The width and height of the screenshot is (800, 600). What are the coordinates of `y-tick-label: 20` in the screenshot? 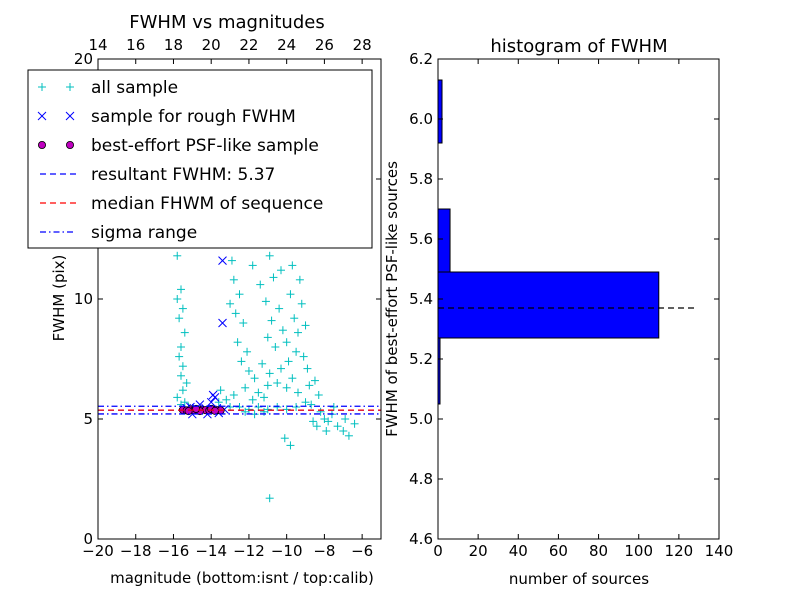 It's located at (83, 59).